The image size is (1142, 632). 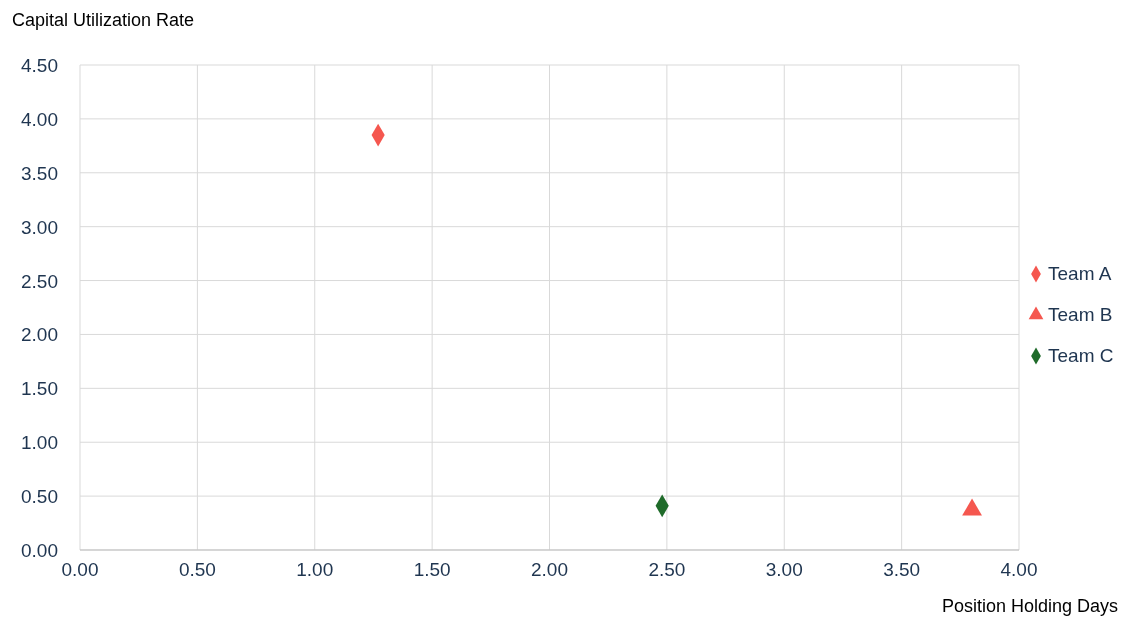 I want to click on x-tick-label: 1.00, so click(x=315, y=569).